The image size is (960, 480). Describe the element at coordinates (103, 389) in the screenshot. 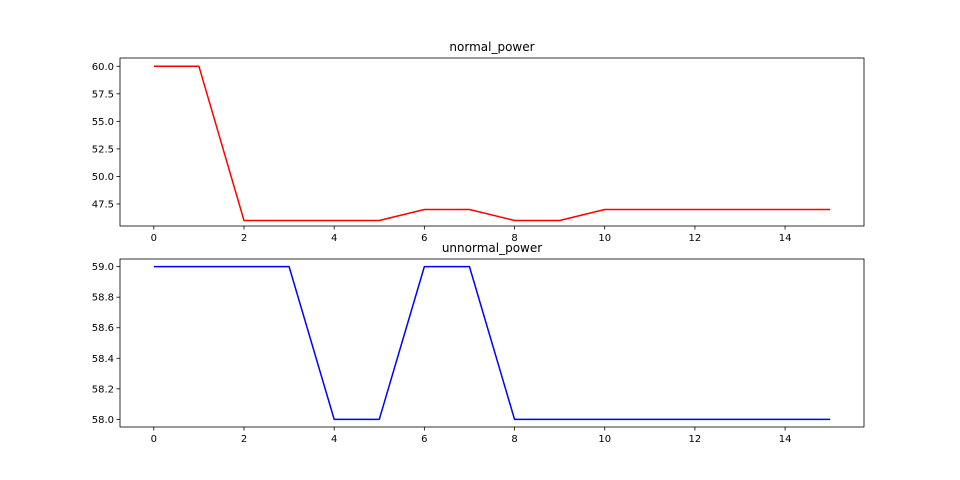

I see `y-tick-label: 58.2` at that location.